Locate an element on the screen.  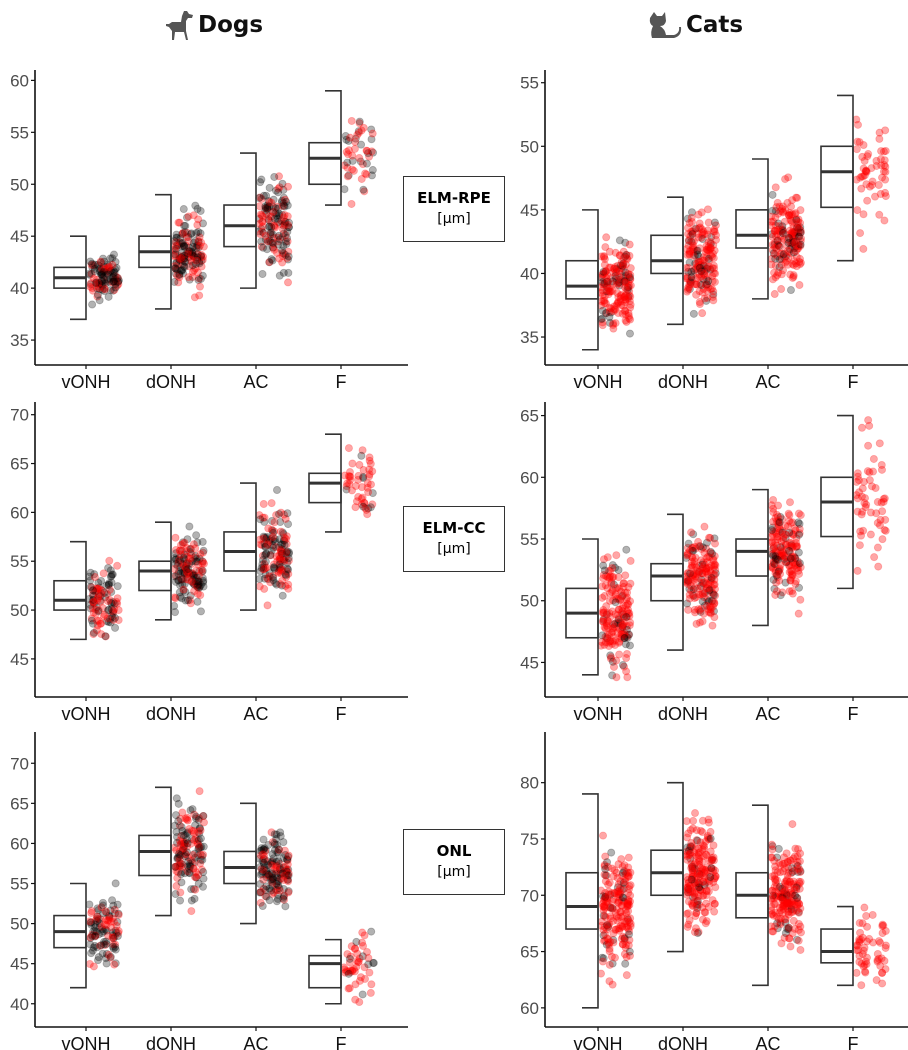
x-tick-label: F is located at coordinates (341, 714).